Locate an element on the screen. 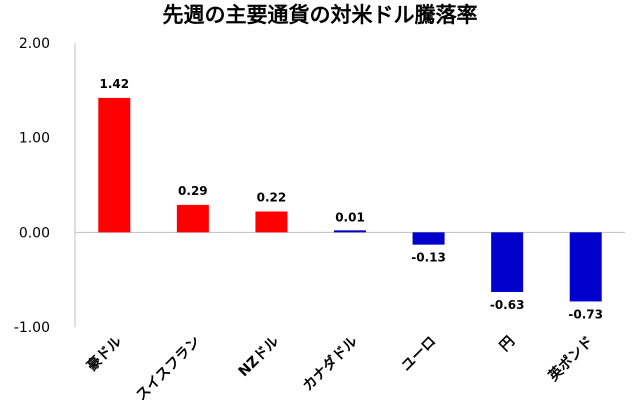 This screenshot has height=420, width=640. y-tick-label: 2.00 is located at coordinates (34, 44).